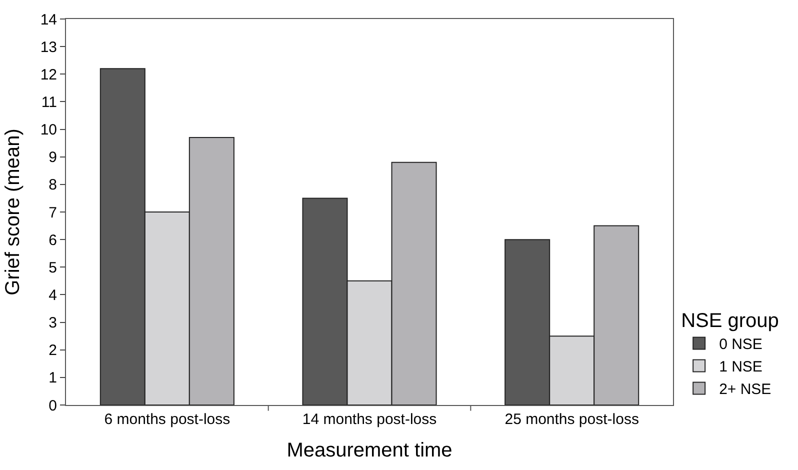 Image resolution: width=798 pixels, height=470 pixels. Describe the element at coordinates (13, 212) in the screenshot. I see `y-axis-title: Grief score (mean)` at that location.